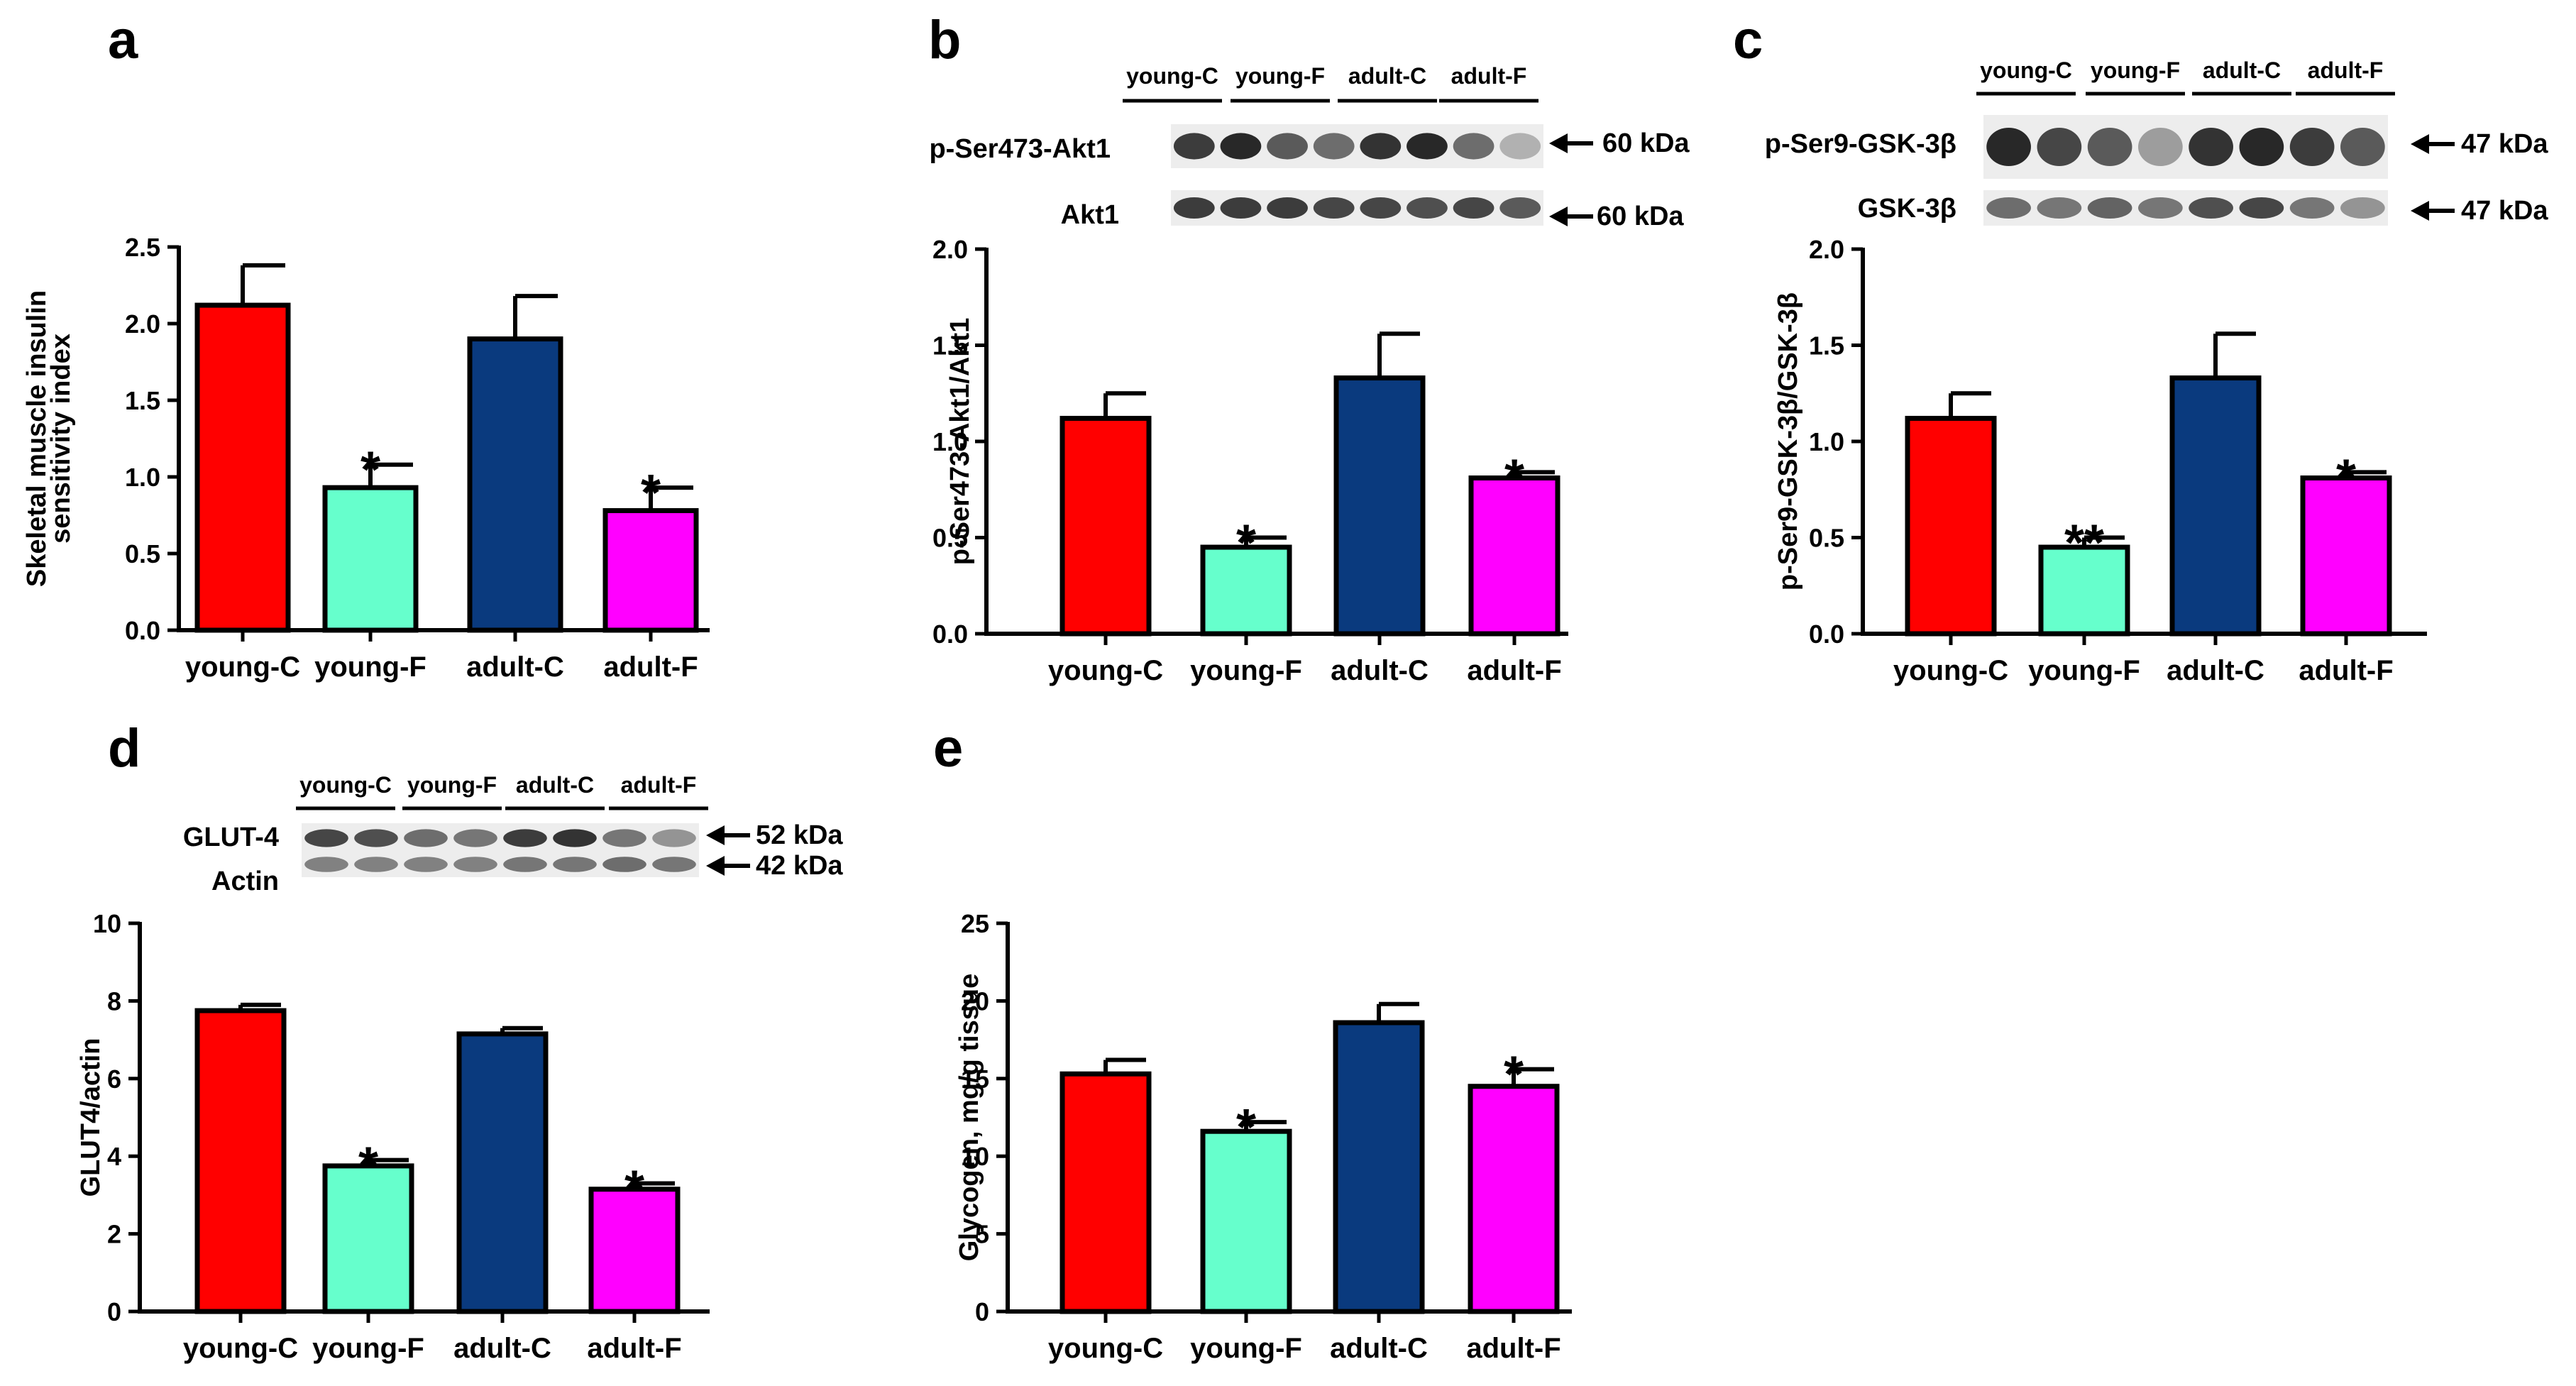 The height and width of the screenshot is (1386, 2576). I want to click on blot-marker-label: 52 kDa, so click(799, 835).